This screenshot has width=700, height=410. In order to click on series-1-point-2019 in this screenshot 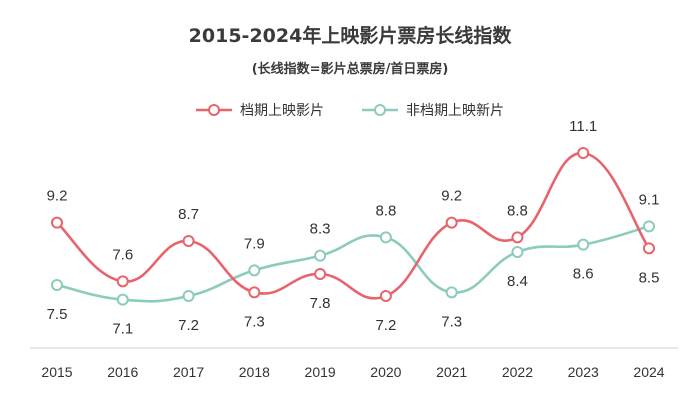, I will do `click(320, 274)`.